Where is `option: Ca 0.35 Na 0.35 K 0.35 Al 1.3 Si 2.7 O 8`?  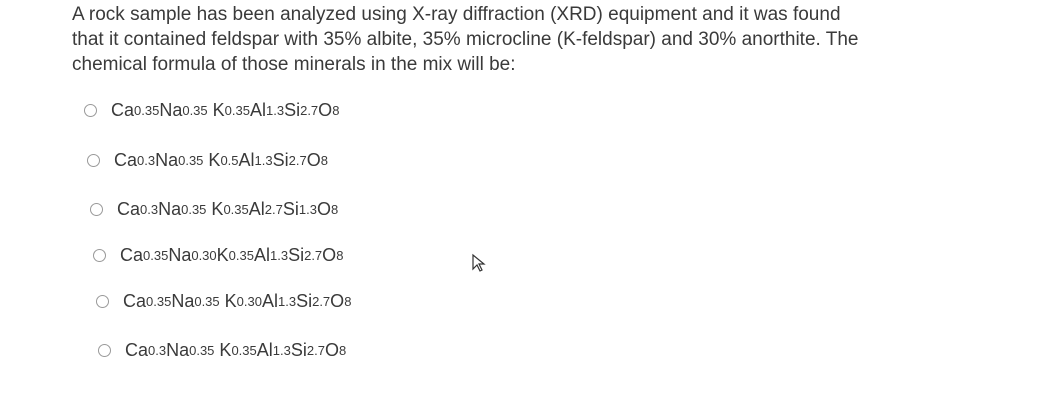 option: Ca 0.35 Na 0.35 K 0.35 Al 1.3 Si 2.7 O 8 is located at coordinates (211, 110).